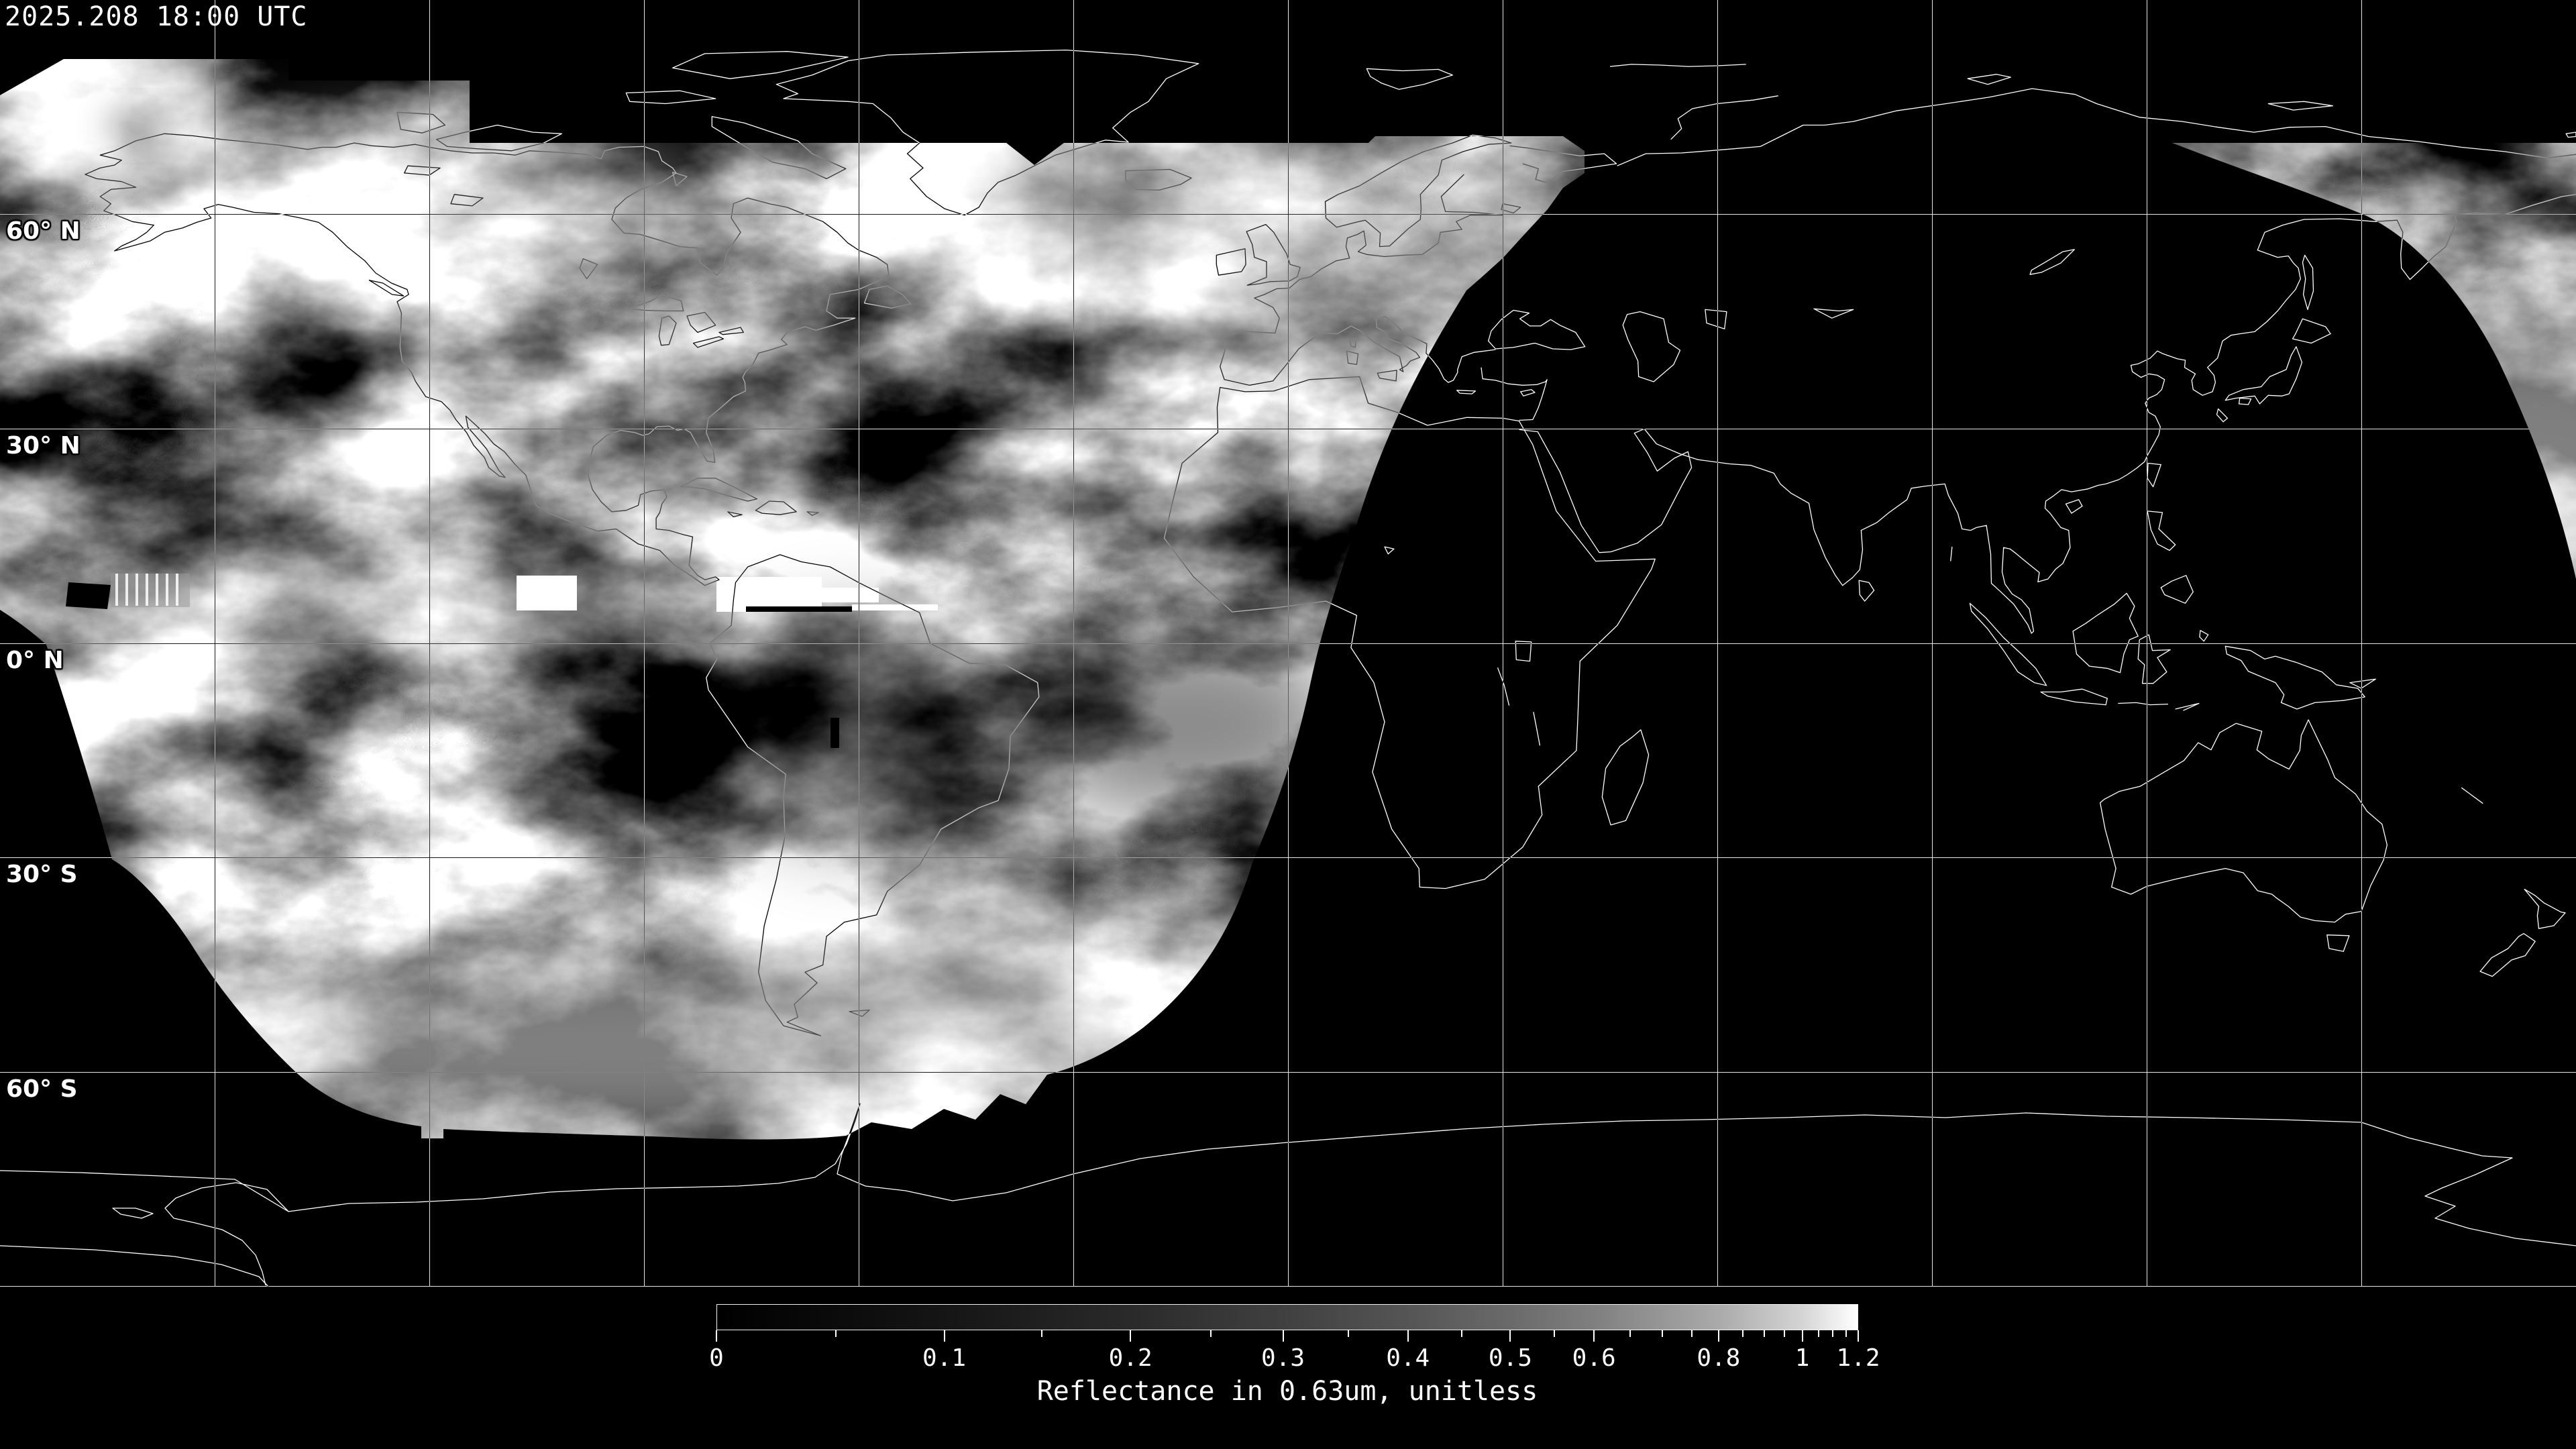 The image size is (2576, 1449). What do you see at coordinates (2008, 644) in the screenshot?
I see `coastline-sumatra` at bounding box center [2008, 644].